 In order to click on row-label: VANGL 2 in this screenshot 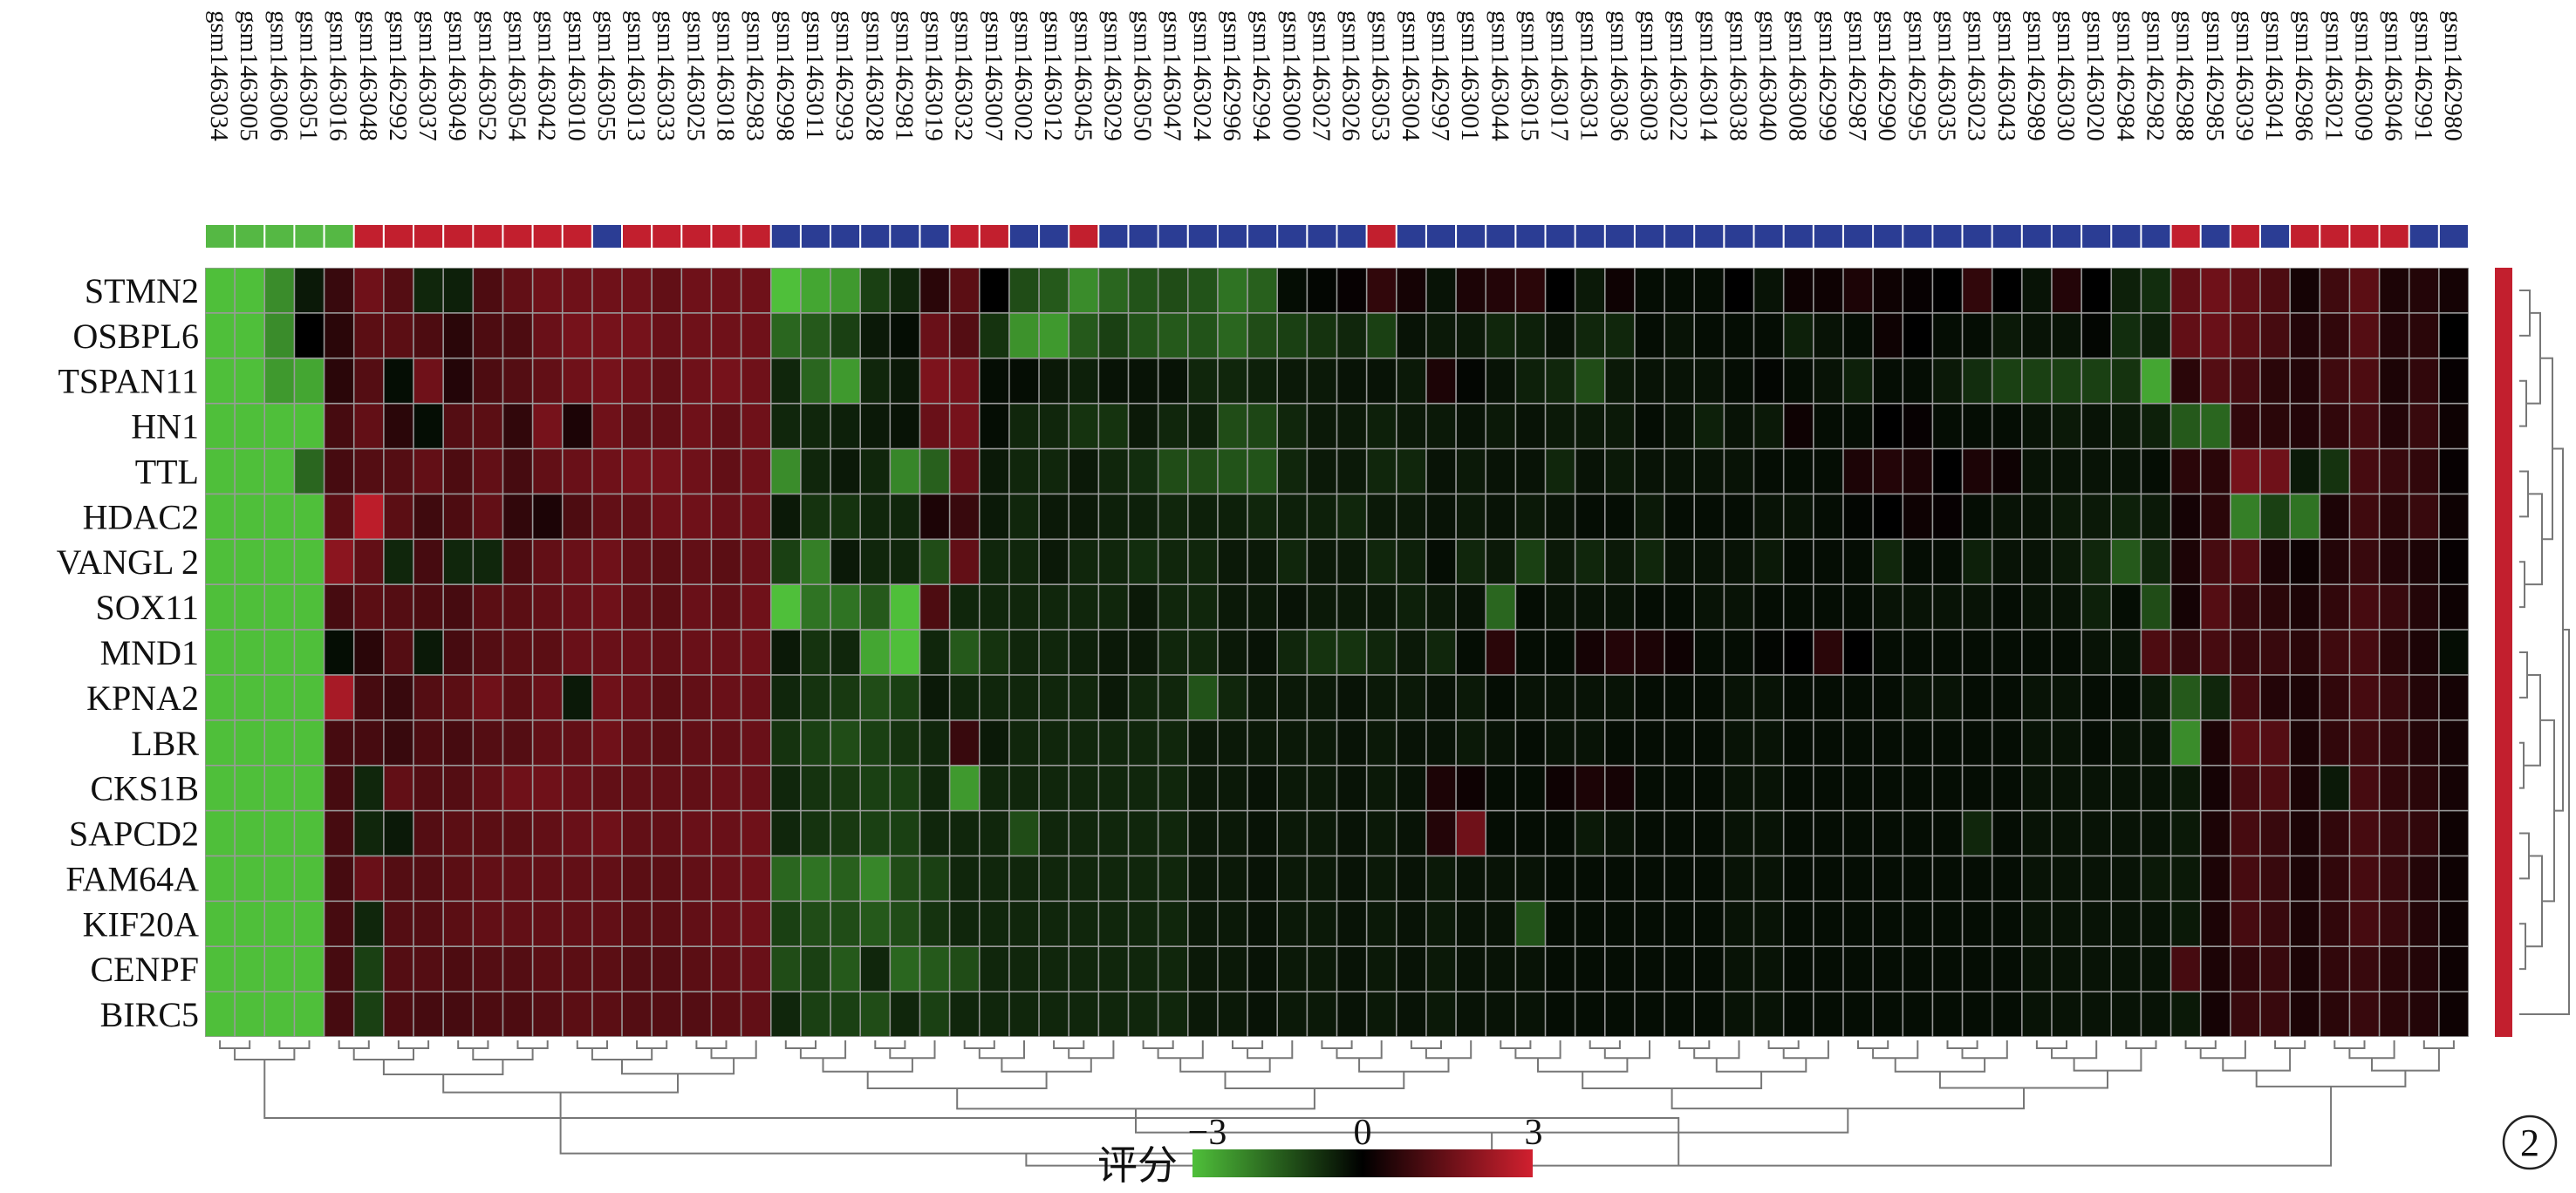, I will do `click(128, 562)`.